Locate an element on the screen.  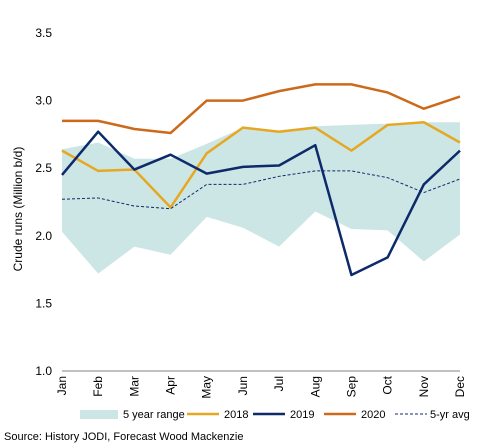
legend: 5 year range 2018 2019 2020 5-yr avg is located at coordinates (275, 415).